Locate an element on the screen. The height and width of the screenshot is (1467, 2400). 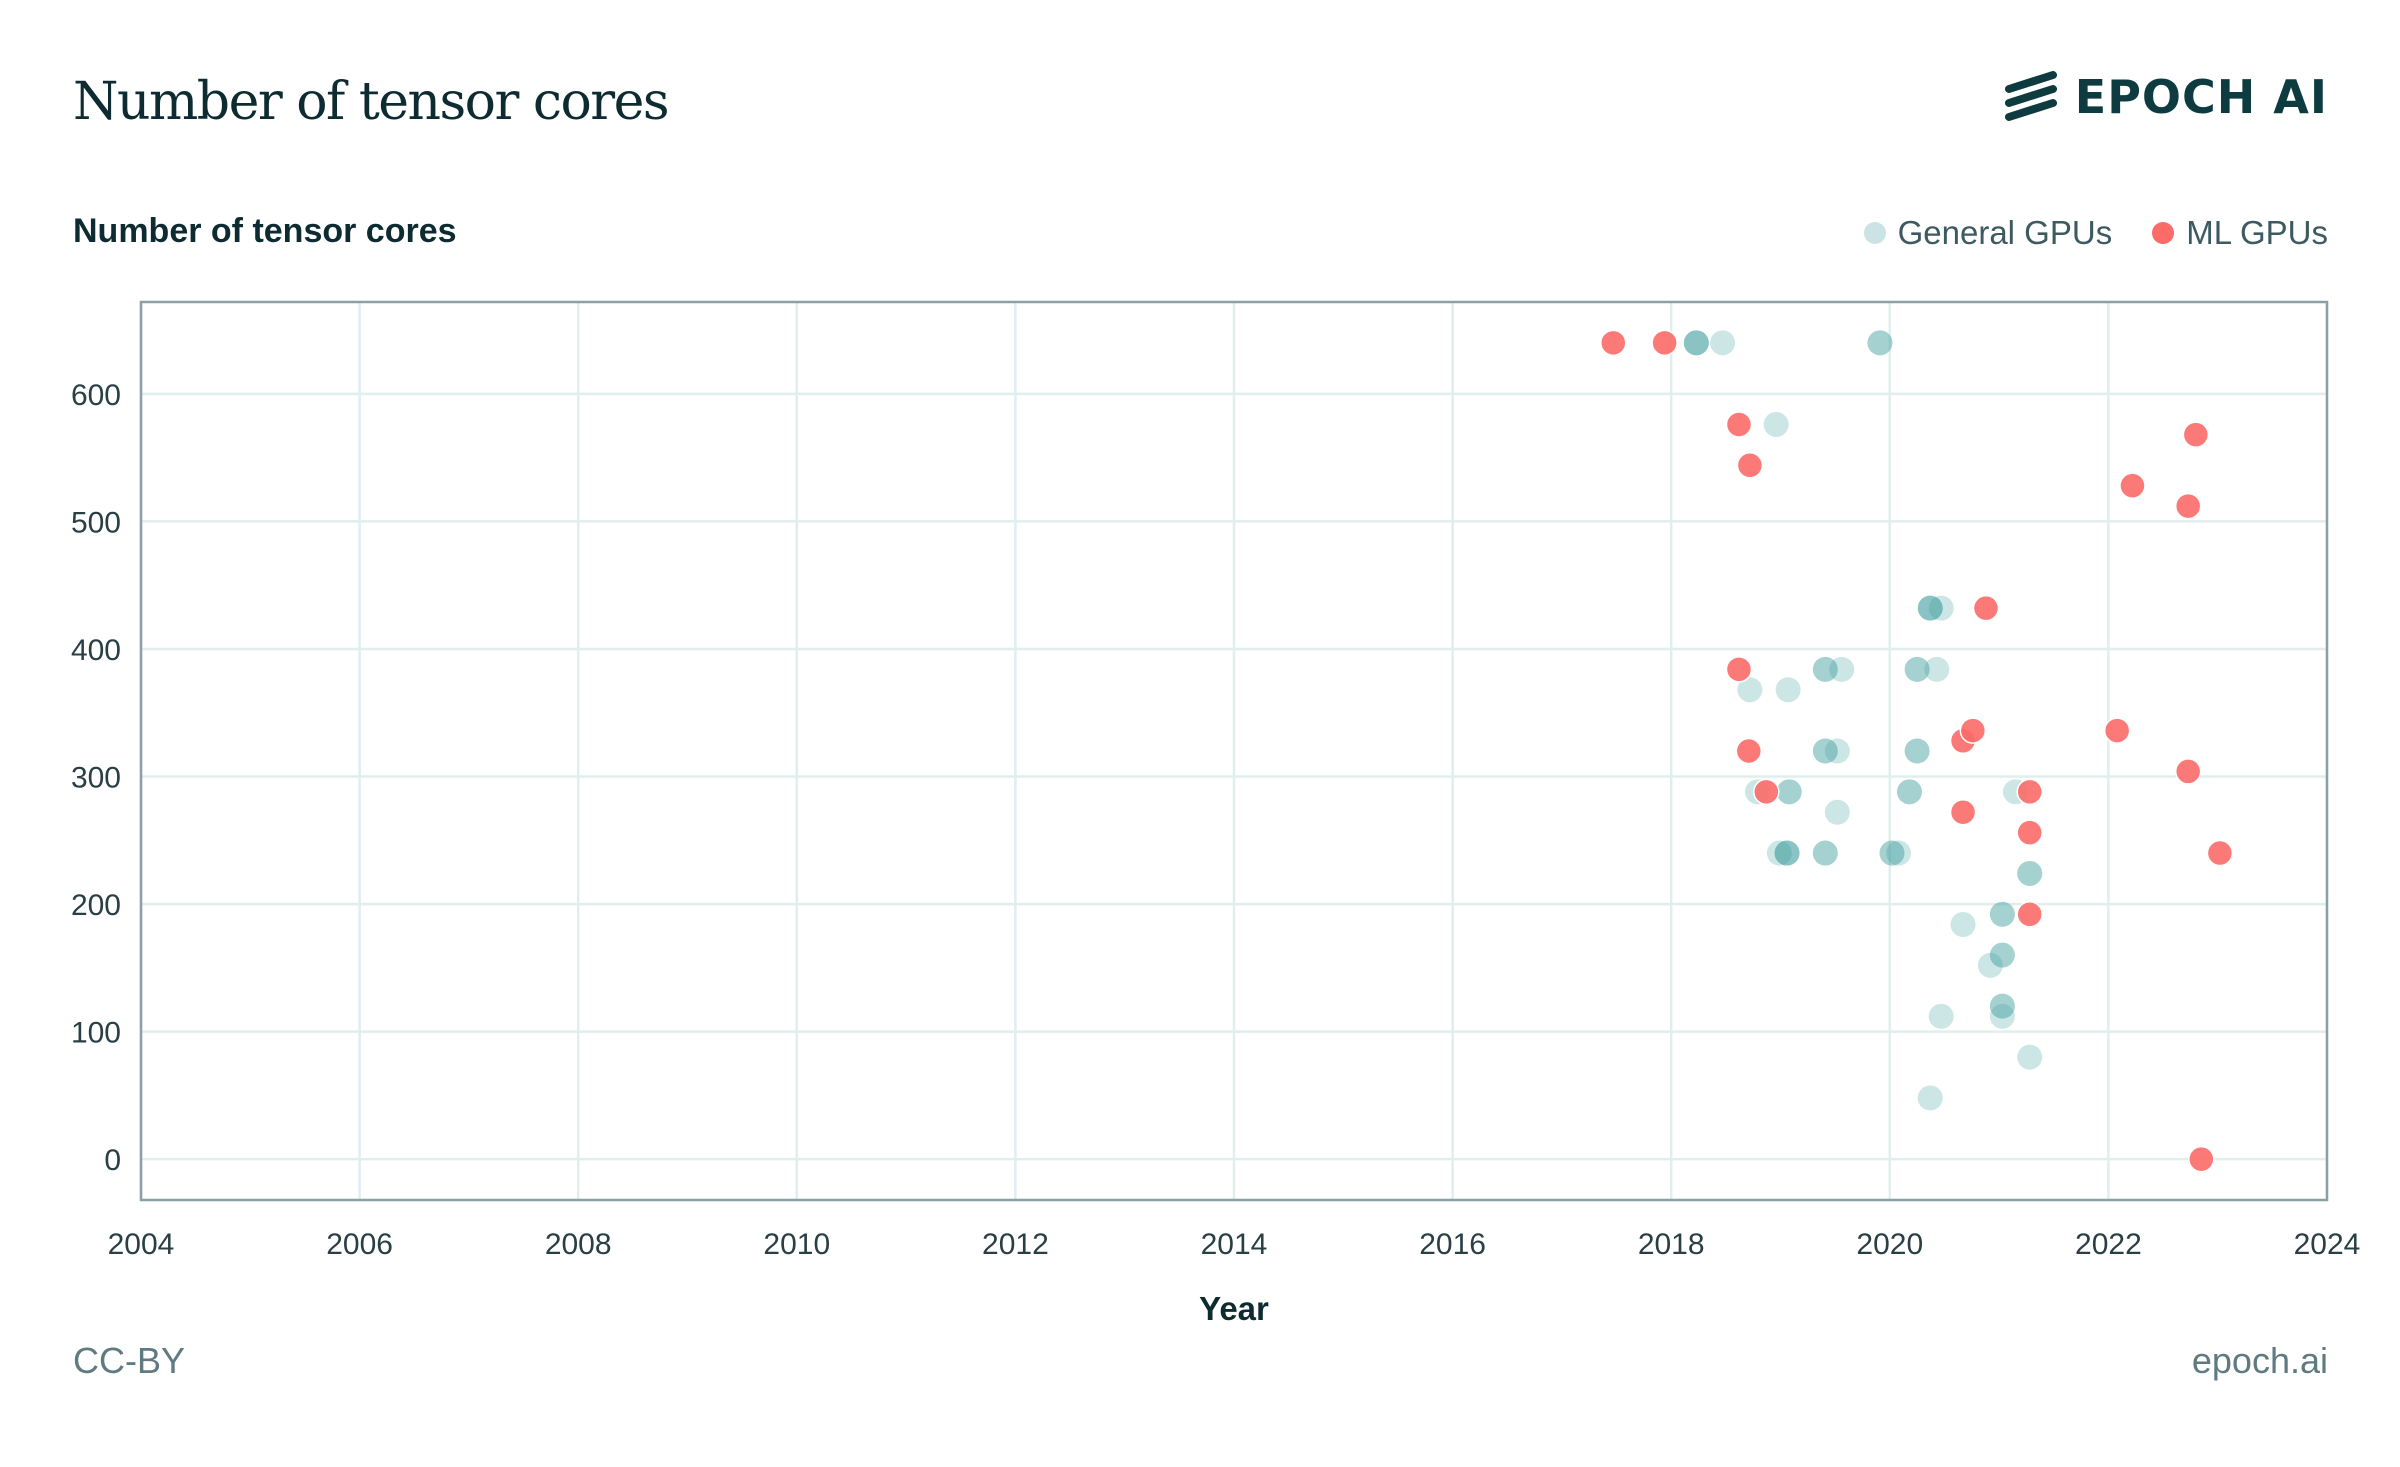
legend-ml-marker-icon is located at coordinates (2163, 233).